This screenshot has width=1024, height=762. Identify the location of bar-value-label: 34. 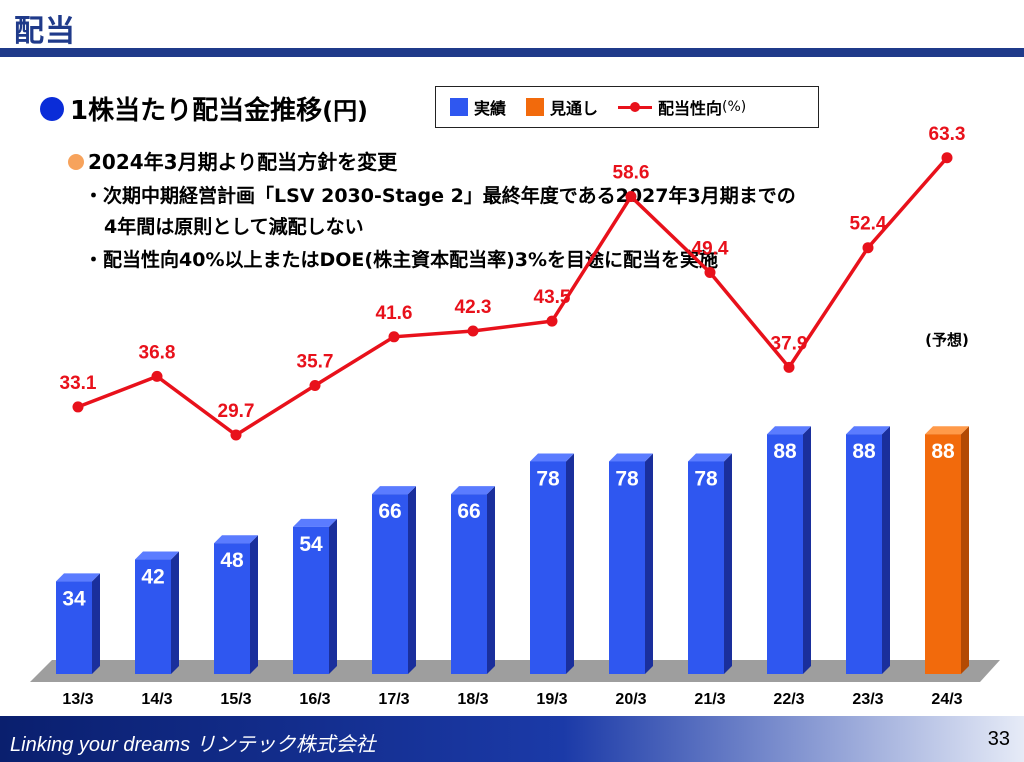
(74, 598).